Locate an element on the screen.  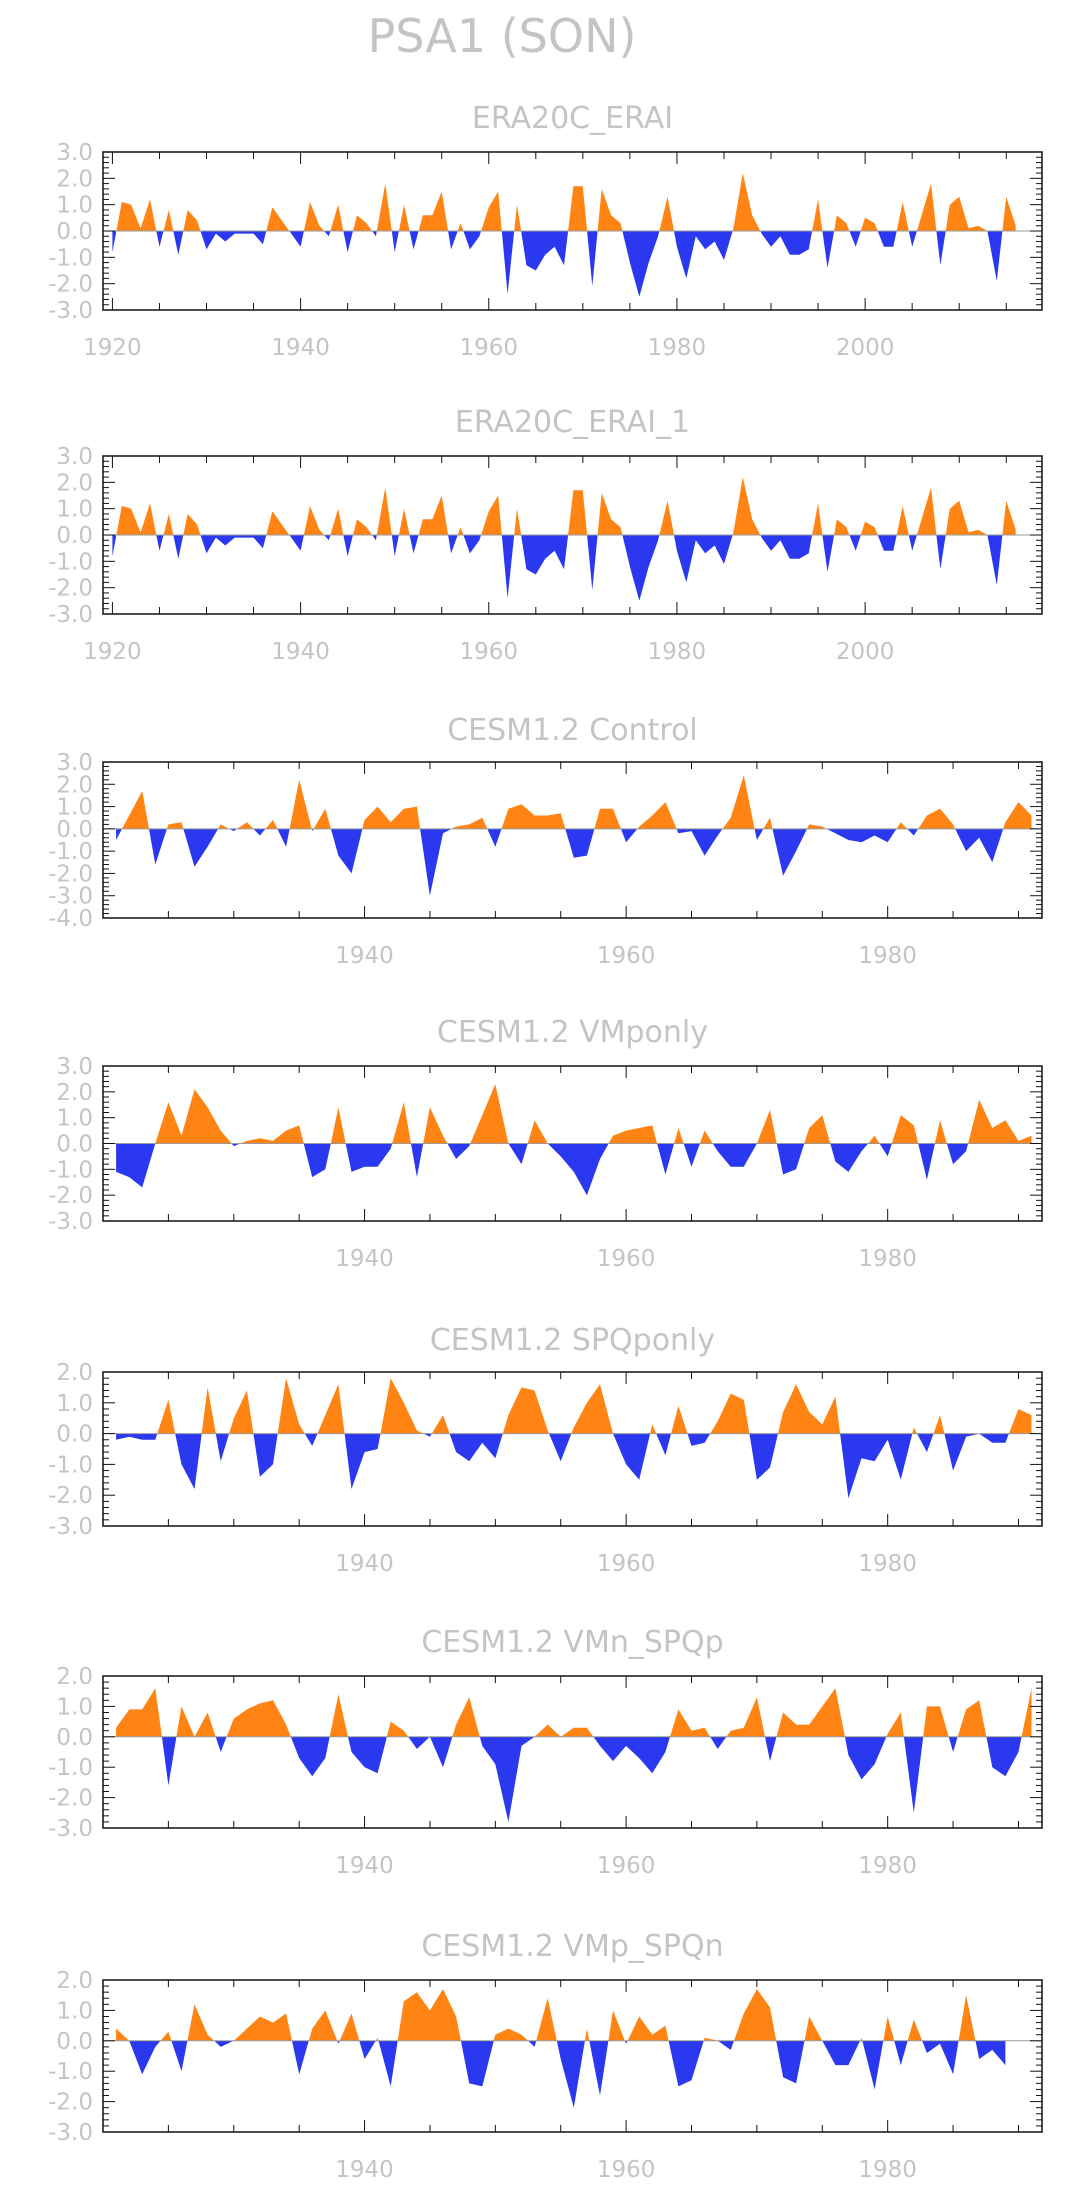
panel-title: CESM1.2 SPQponly is located at coordinates (572, 1340).